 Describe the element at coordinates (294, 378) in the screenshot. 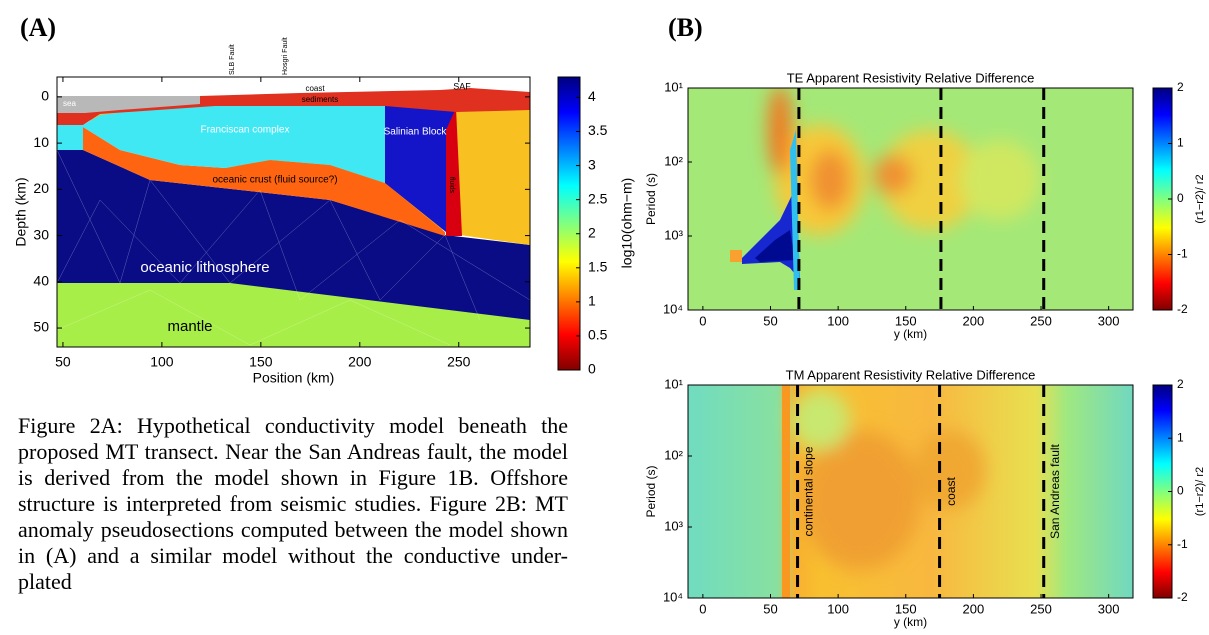

I see `x-axis-label: Position (km)` at that location.